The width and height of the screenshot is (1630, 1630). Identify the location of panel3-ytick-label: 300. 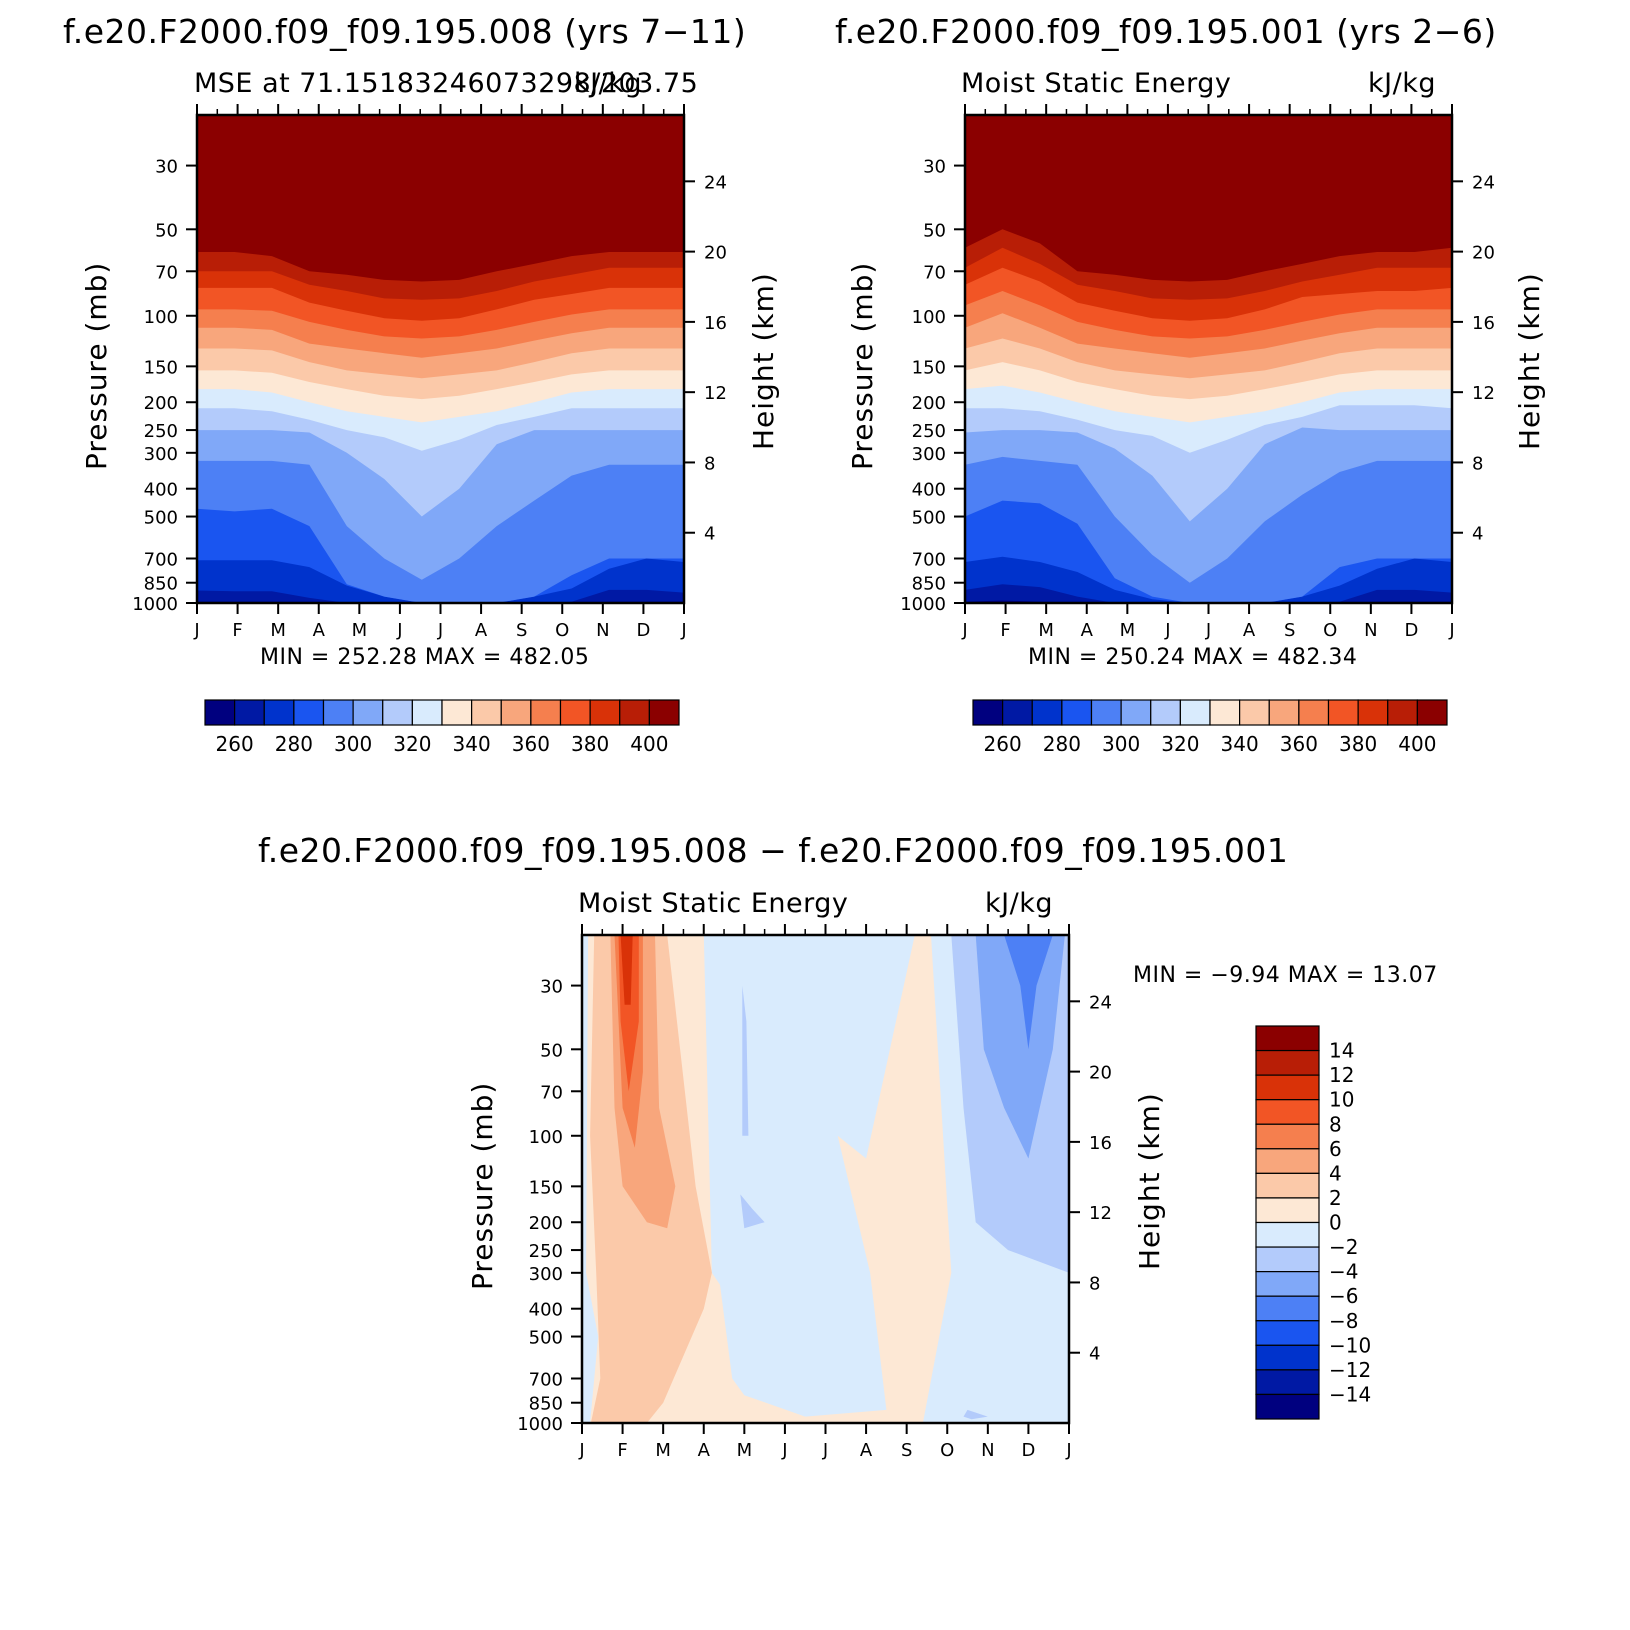
(546, 1274).